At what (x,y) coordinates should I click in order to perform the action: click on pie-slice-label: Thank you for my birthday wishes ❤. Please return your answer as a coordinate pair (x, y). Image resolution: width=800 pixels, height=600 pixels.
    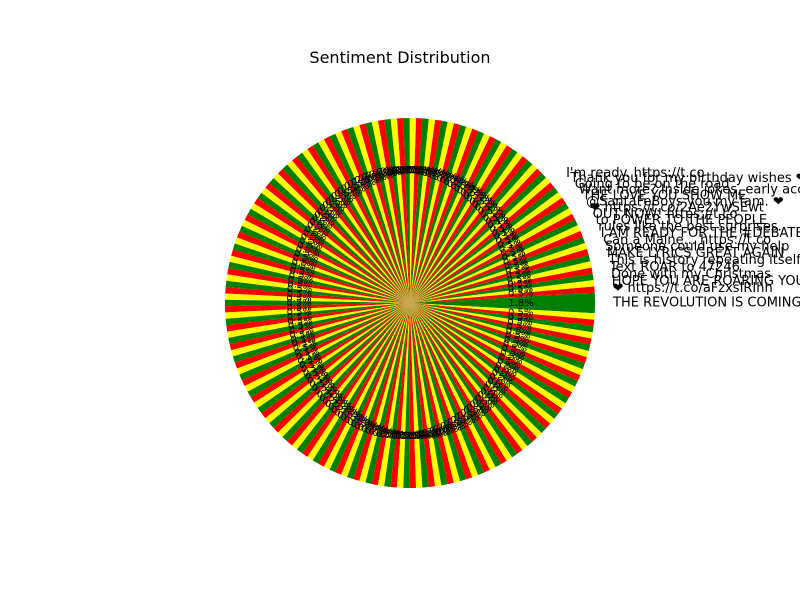
    Looking at the image, I should click on (685, 178).